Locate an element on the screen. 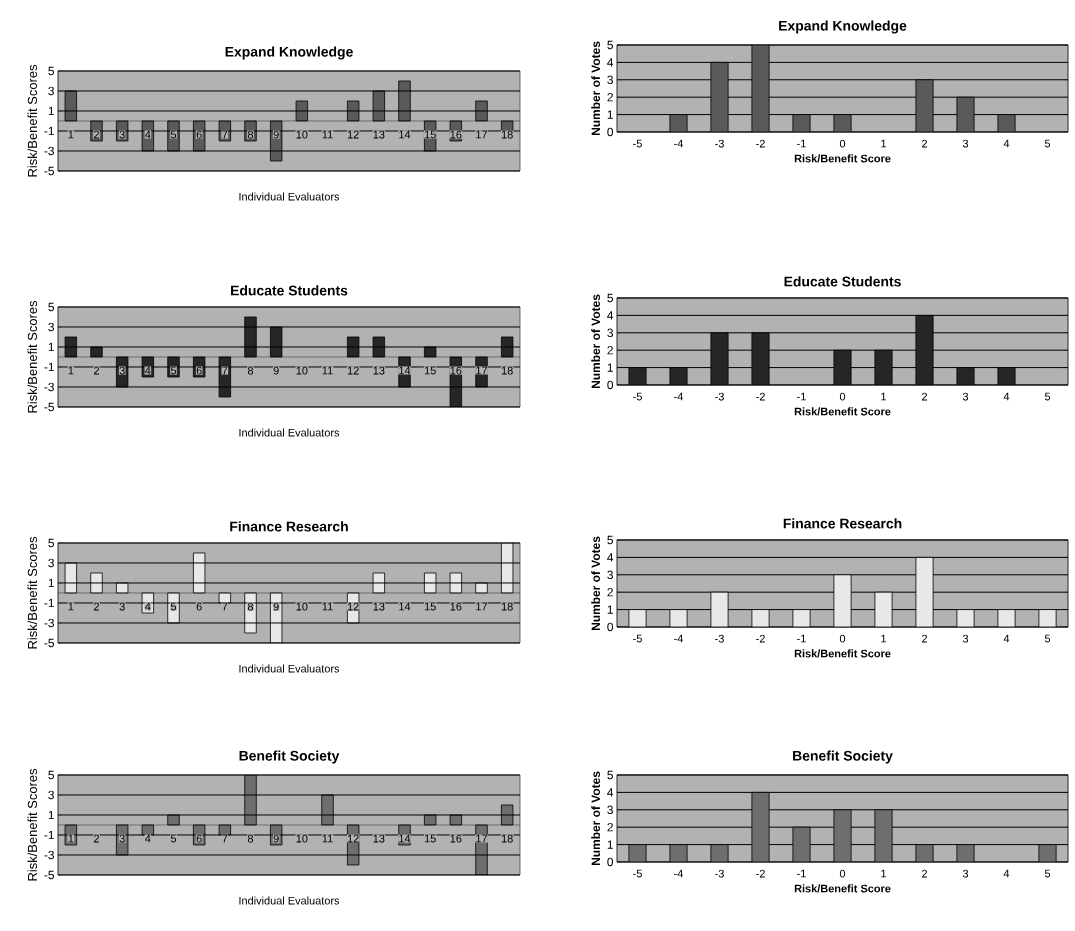 The height and width of the screenshot is (931, 1075). y-tick-label: 2 is located at coordinates (610, 592).